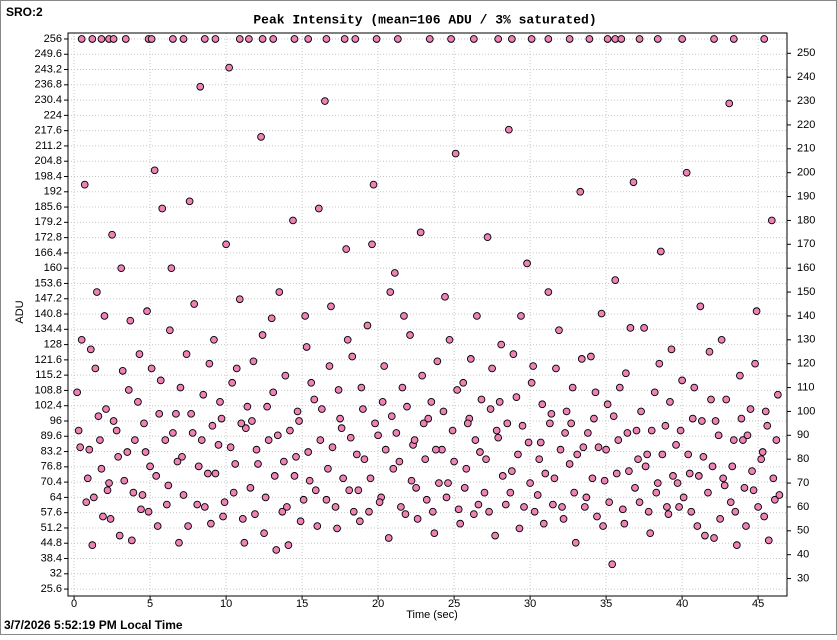 This screenshot has width=837, height=640. What do you see at coordinates (682, 604) in the screenshot?
I see `x-tick-label: 40` at bounding box center [682, 604].